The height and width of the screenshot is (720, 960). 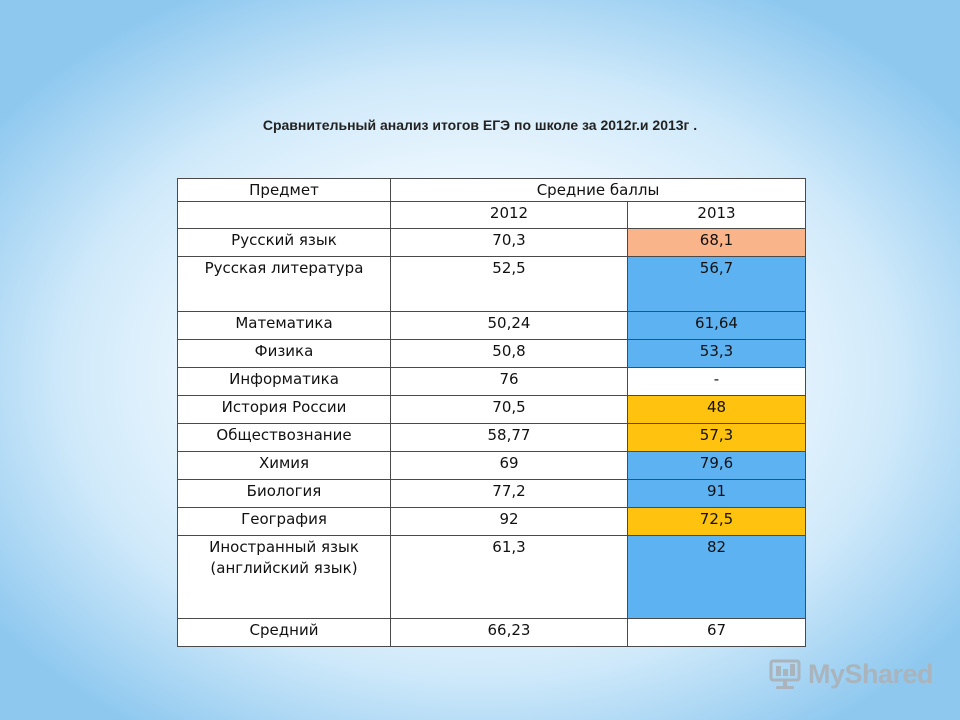 I want to click on table-row: Биология 77,2 91, so click(x=492, y=493).